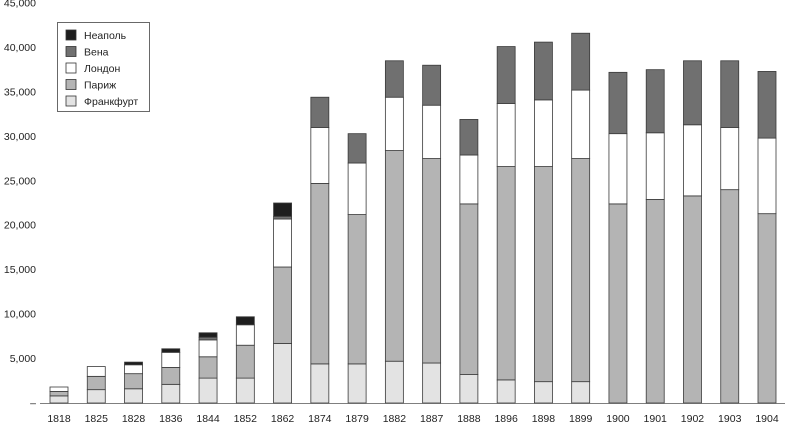  I want to click on y-tick-label: 5,000, so click(23, 359).